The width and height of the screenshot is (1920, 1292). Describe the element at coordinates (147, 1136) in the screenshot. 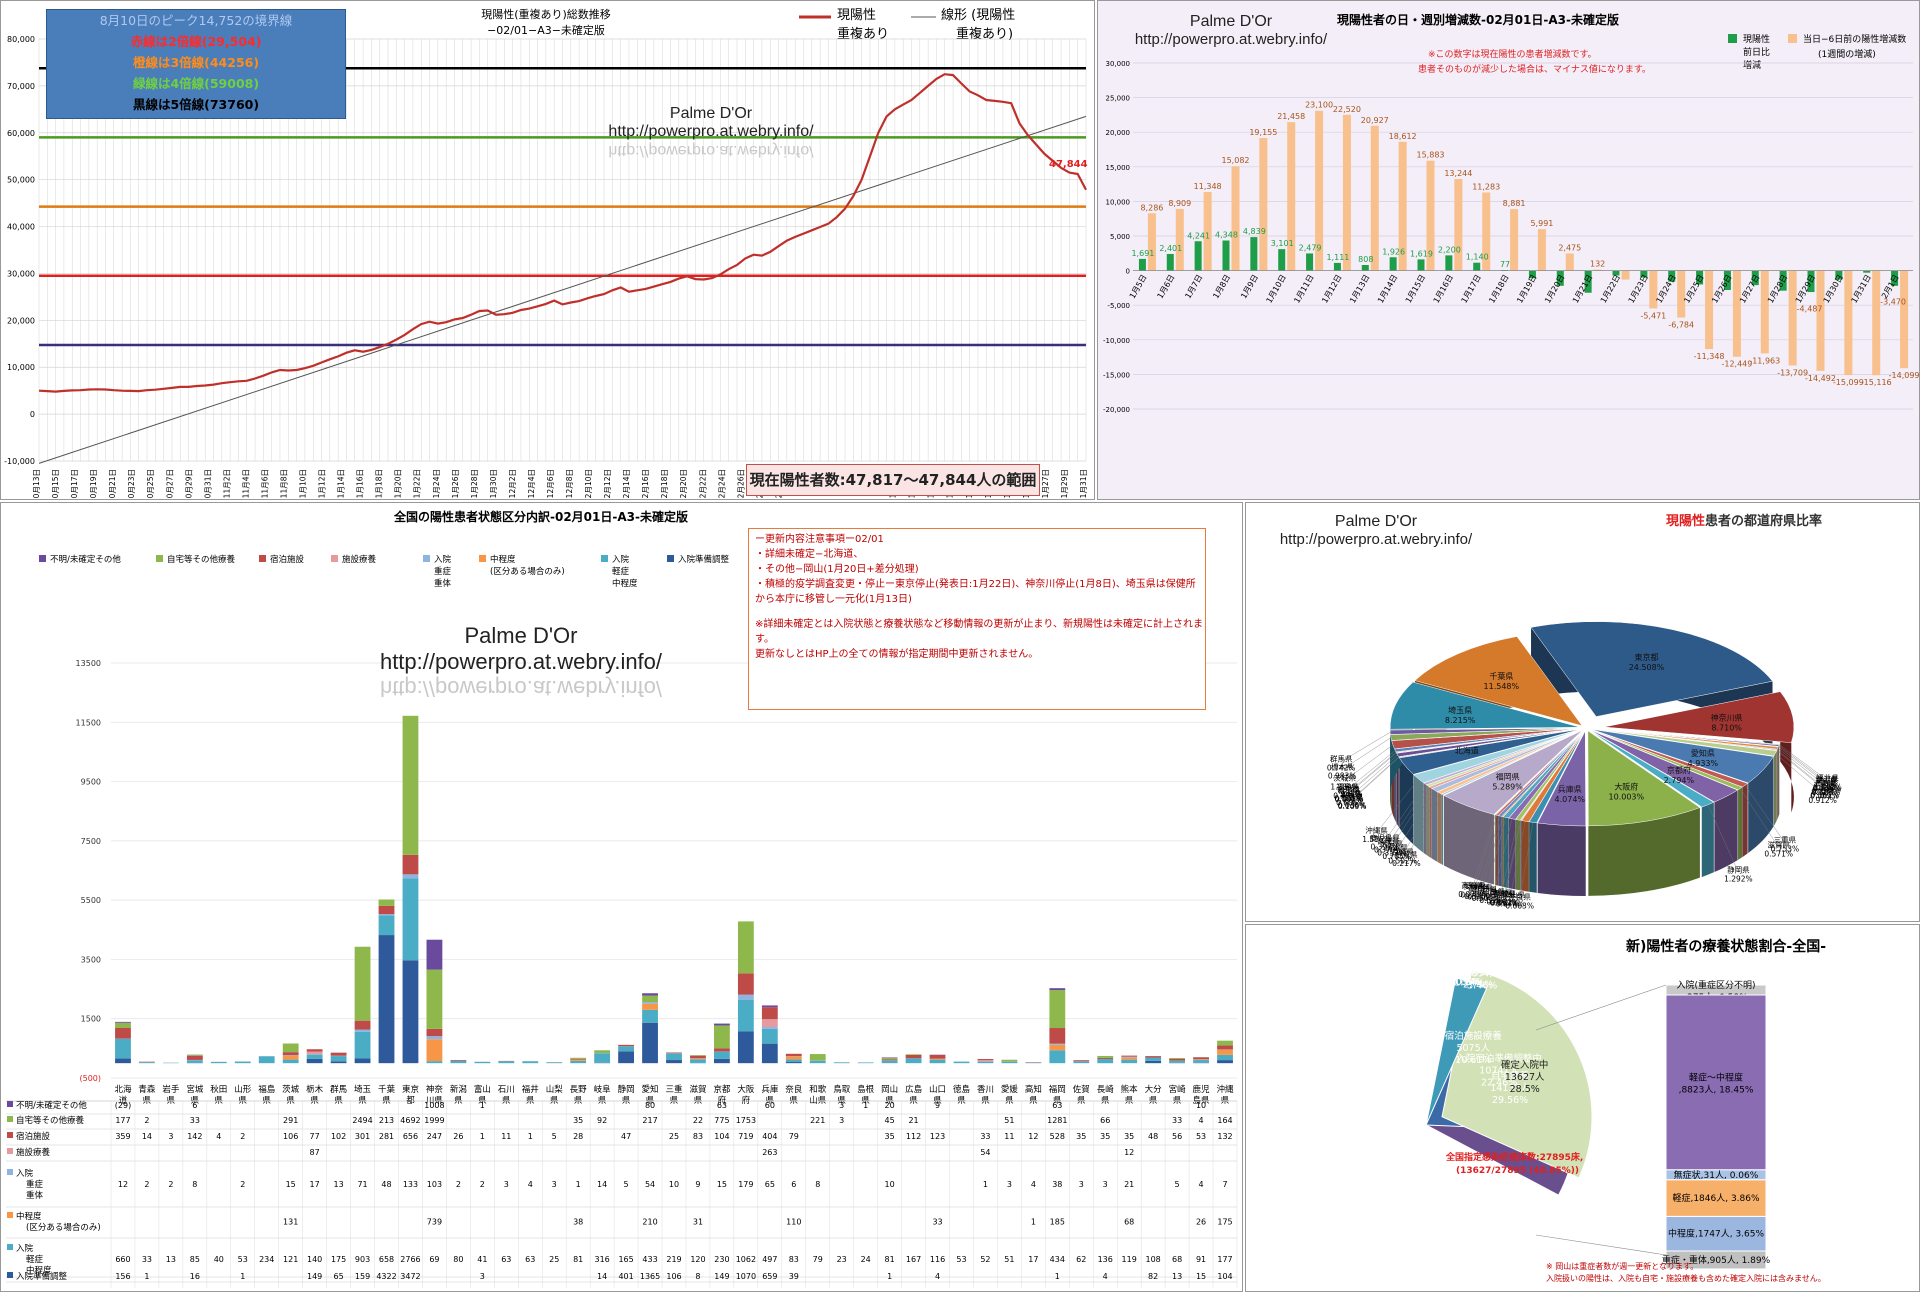

I see `table-cell: 14` at that location.